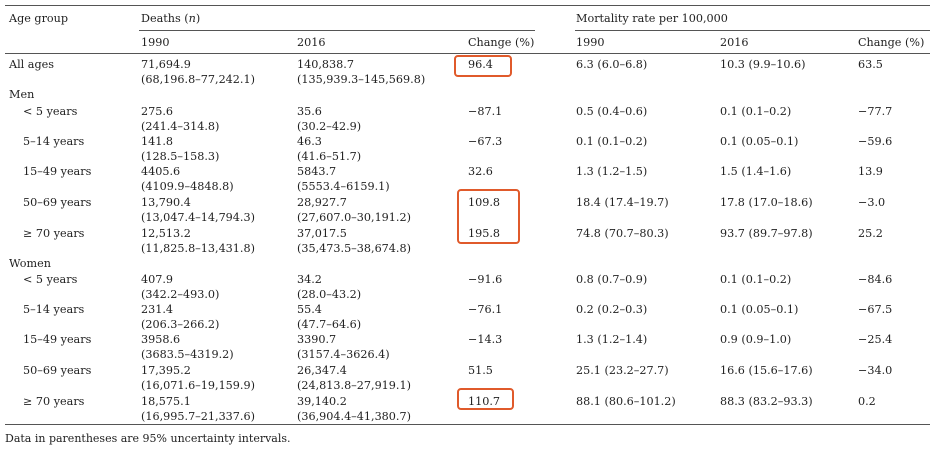  Describe the element at coordinates (467, 424) in the screenshot. I see `bottom-rule` at that location.